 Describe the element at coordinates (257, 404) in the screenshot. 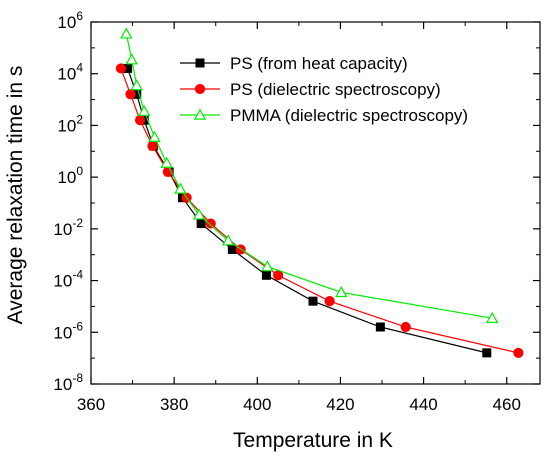

I see `x-tick-label: 400` at that location.